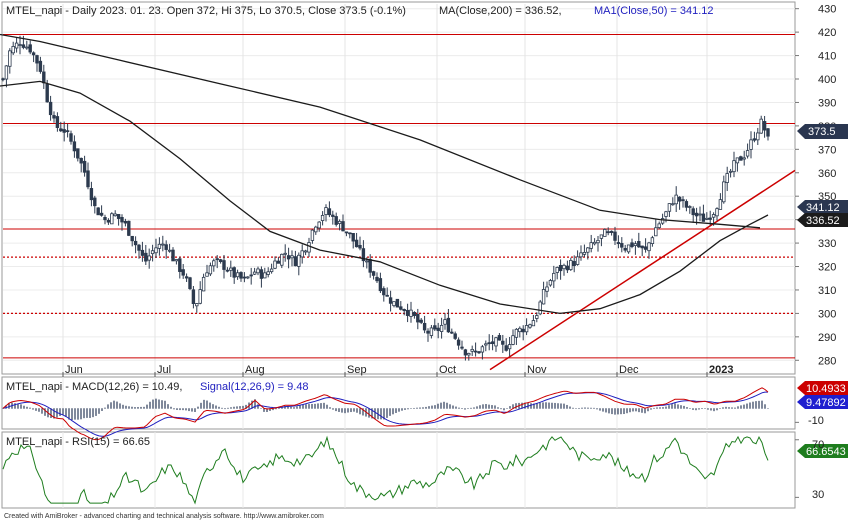 This screenshot has height=520, width=850. Describe the element at coordinates (826, 389) in the screenshot. I see `svg-text: 10.4933` at that location.